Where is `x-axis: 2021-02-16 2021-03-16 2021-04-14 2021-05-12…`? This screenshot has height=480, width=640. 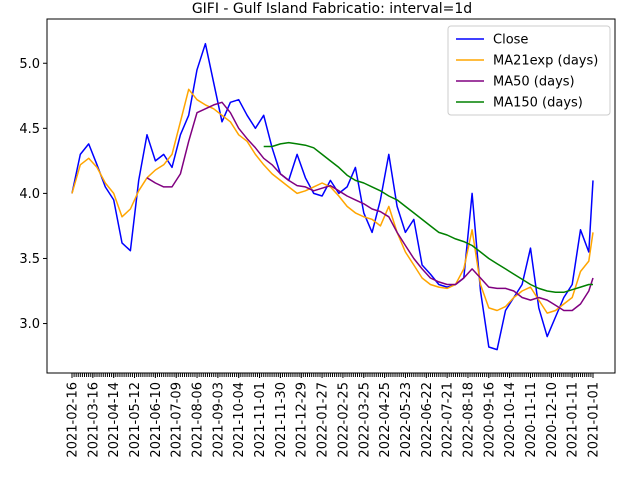
x-axis: 2021-02-16 2021-03-16 2021-04-14 2021-05-12… is located at coordinates (334, 415).